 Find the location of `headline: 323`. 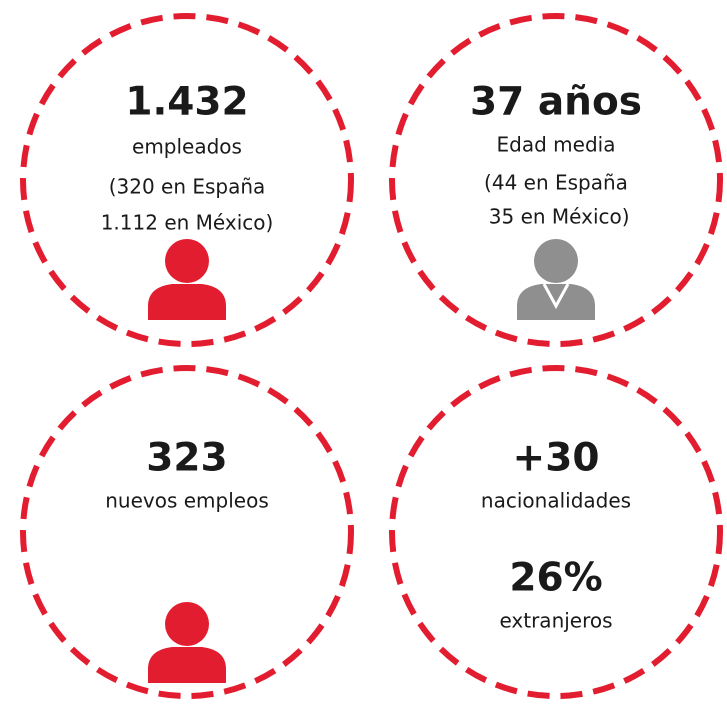

headline: 323 is located at coordinates (186, 458).